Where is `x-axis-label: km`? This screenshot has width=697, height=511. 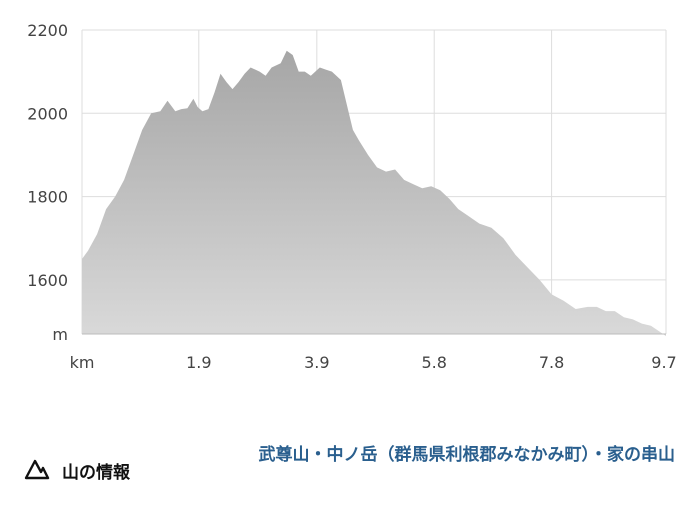 x-axis-label: km is located at coordinates (82, 362).